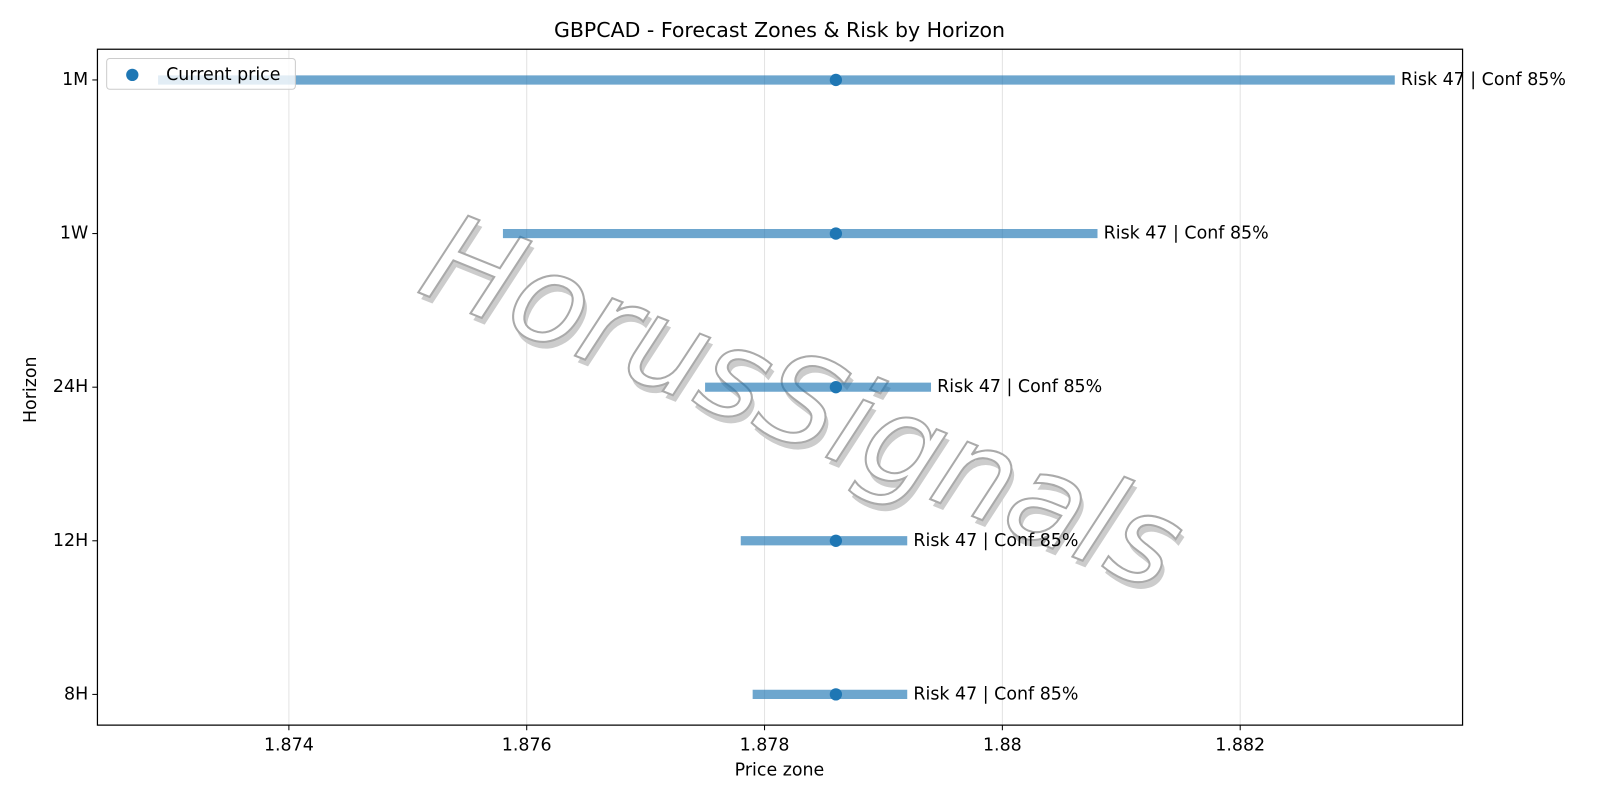  What do you see at coordinates (76, 694) in the screenshot?
I see `y-tick-label: 8H` at bounding box center [76, 694].